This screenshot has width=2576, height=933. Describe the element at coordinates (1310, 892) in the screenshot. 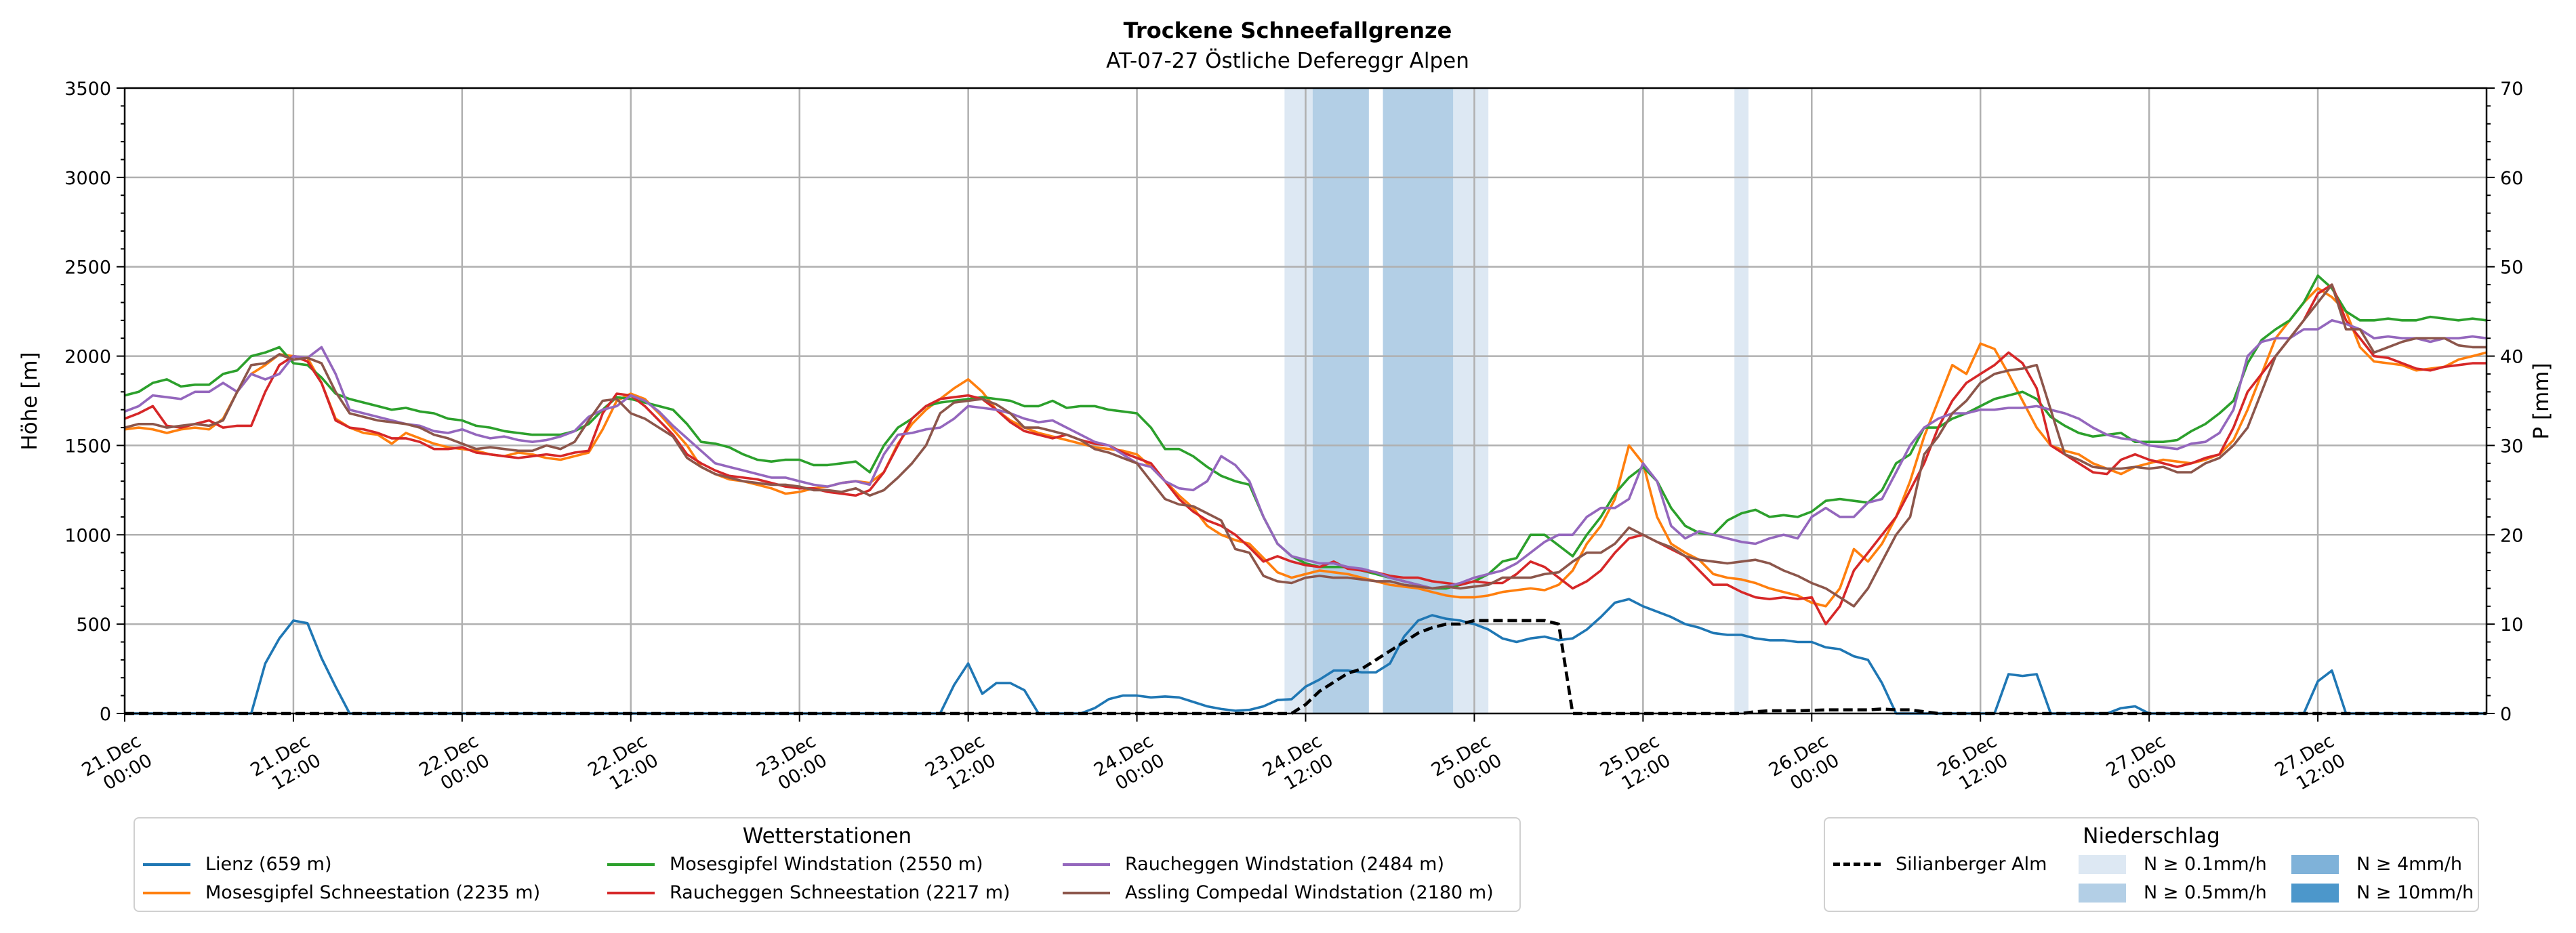

I see `legend-label-assling: Assling Compedal Windstation (2180 m)` at that location.